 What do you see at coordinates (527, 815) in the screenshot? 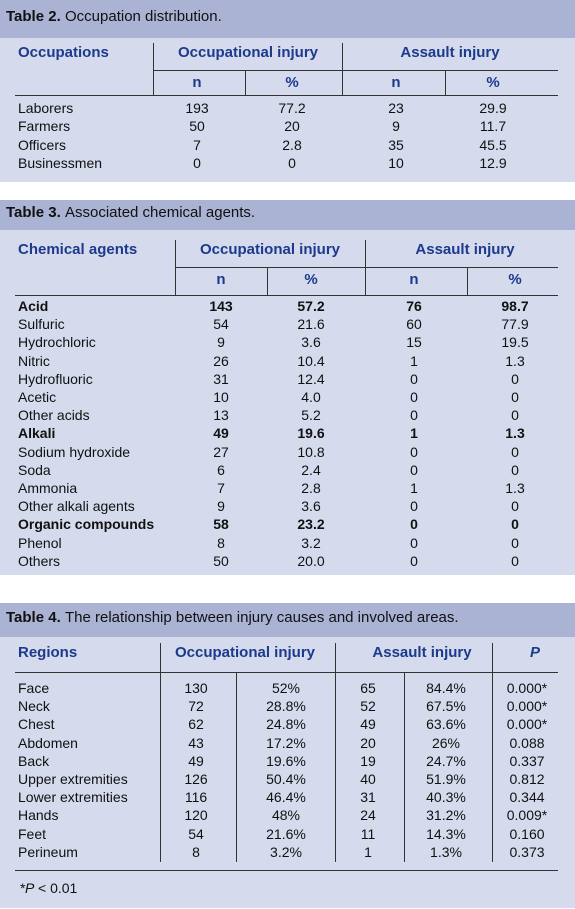
I see `cell: 0.009*` at bounding box center [527, 815].